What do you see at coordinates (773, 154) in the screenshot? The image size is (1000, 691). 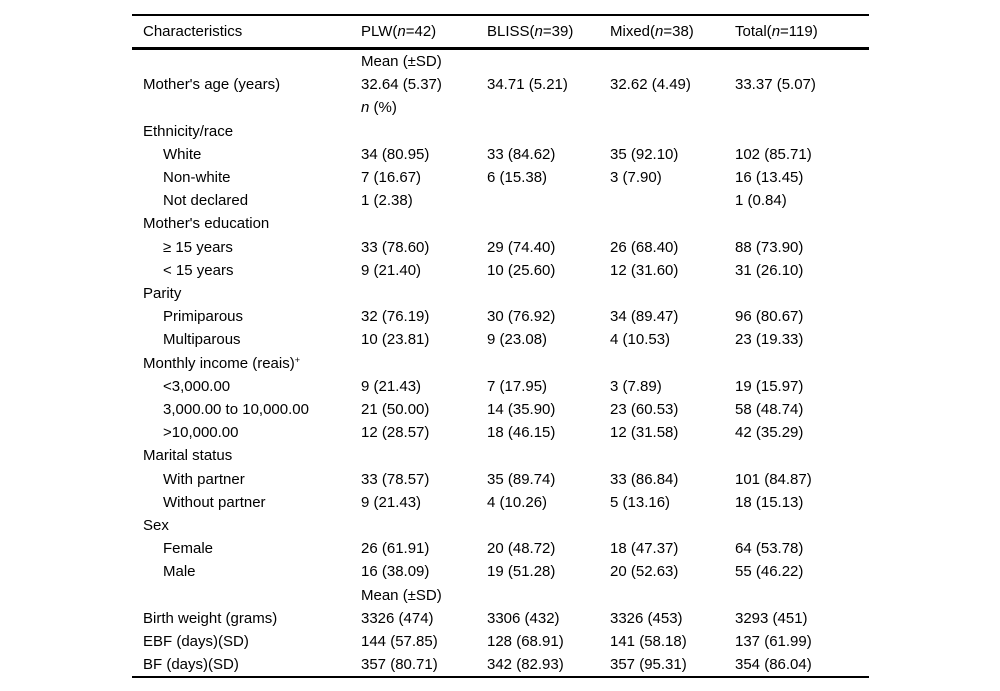 I see `value-cell: 102 (85.71)` at bounding box center [773, 154].